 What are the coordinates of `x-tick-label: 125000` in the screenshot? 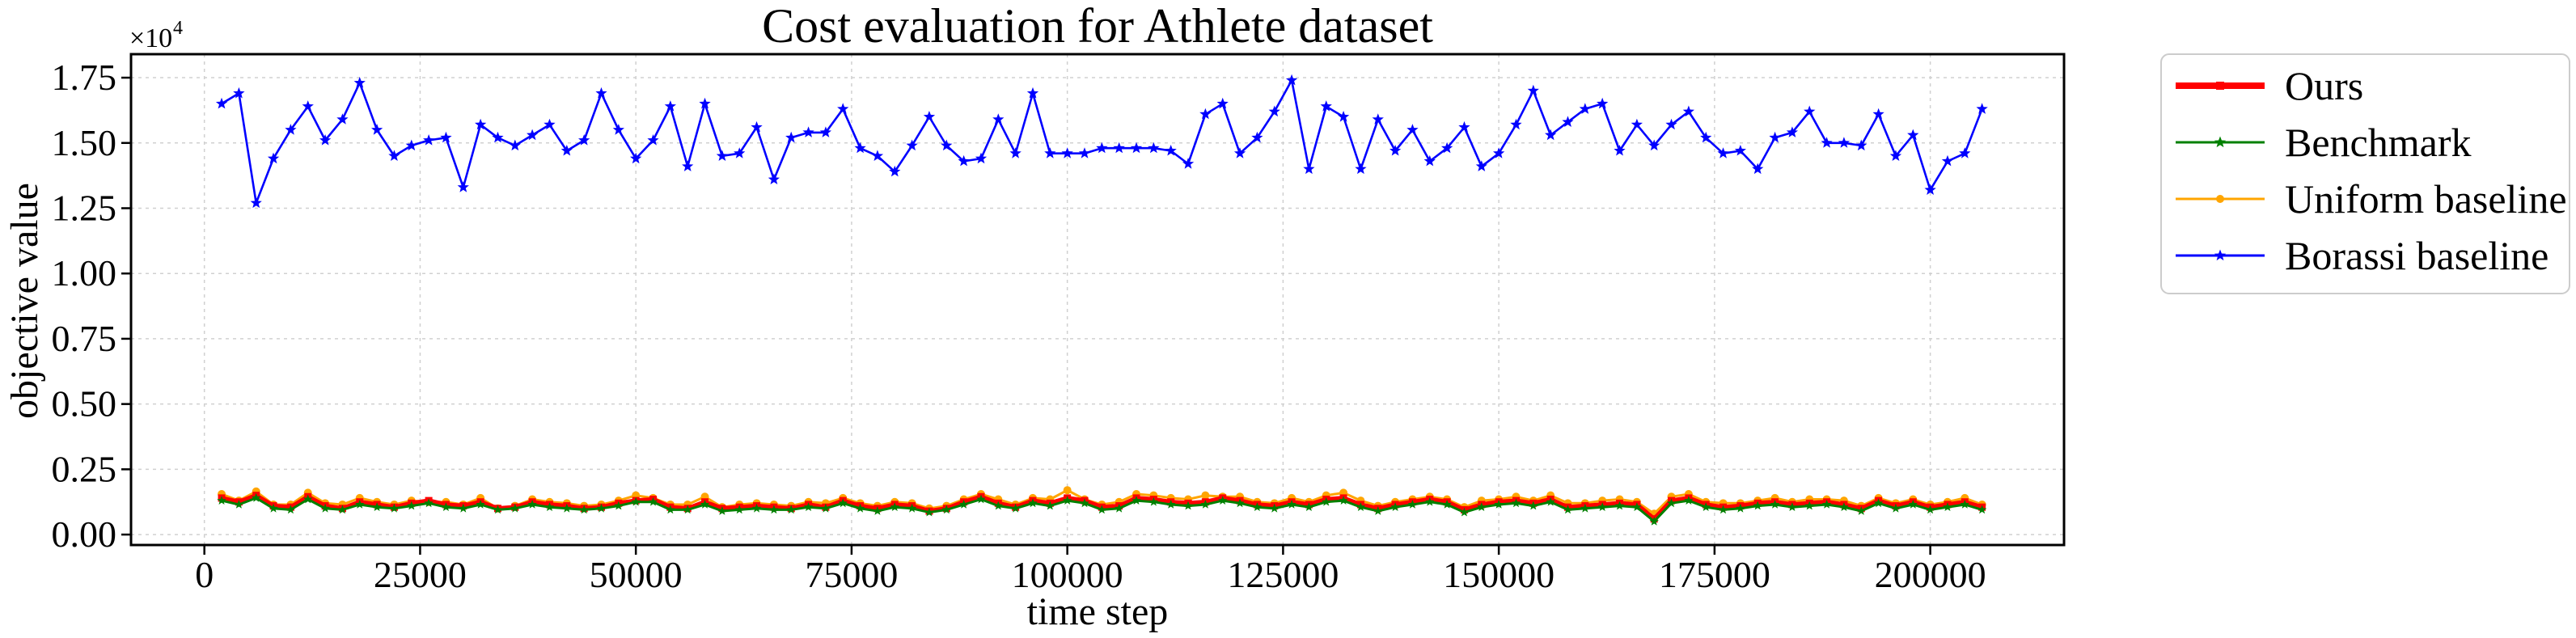 It's located at (1283, 574).